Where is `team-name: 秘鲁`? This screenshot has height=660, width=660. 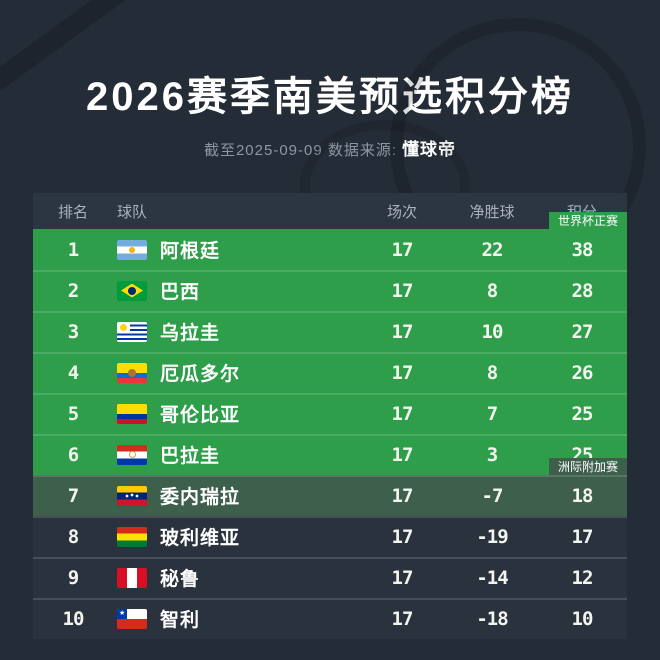 team-name: 秘鲁 is located at coordinates (180, 579).